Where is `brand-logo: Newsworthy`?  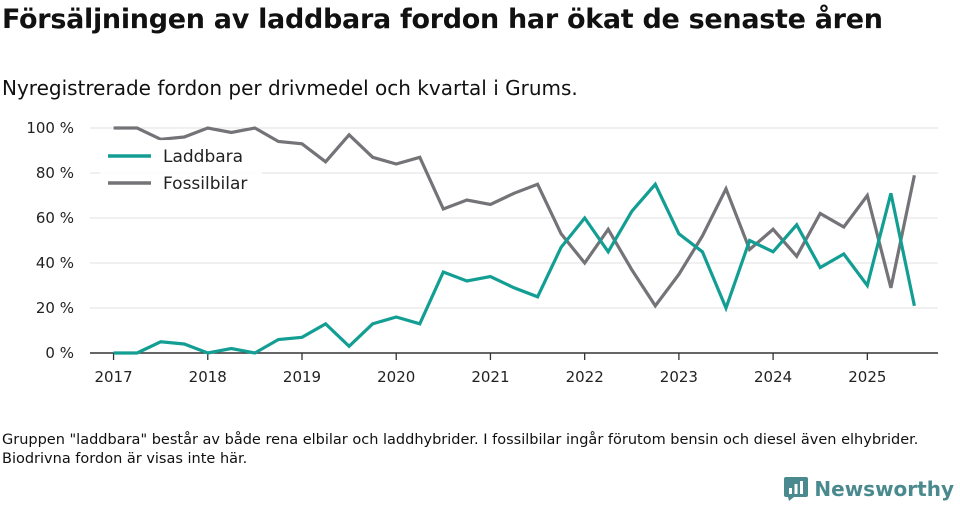 brand-logo: Newsworthy is located at coordinates (869, 489).